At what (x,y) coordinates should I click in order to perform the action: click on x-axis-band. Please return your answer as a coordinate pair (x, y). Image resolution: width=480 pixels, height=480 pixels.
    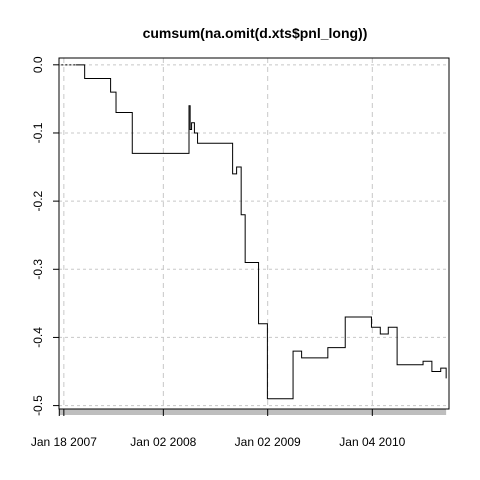
    Looking at the image, I should click on (253, 412).